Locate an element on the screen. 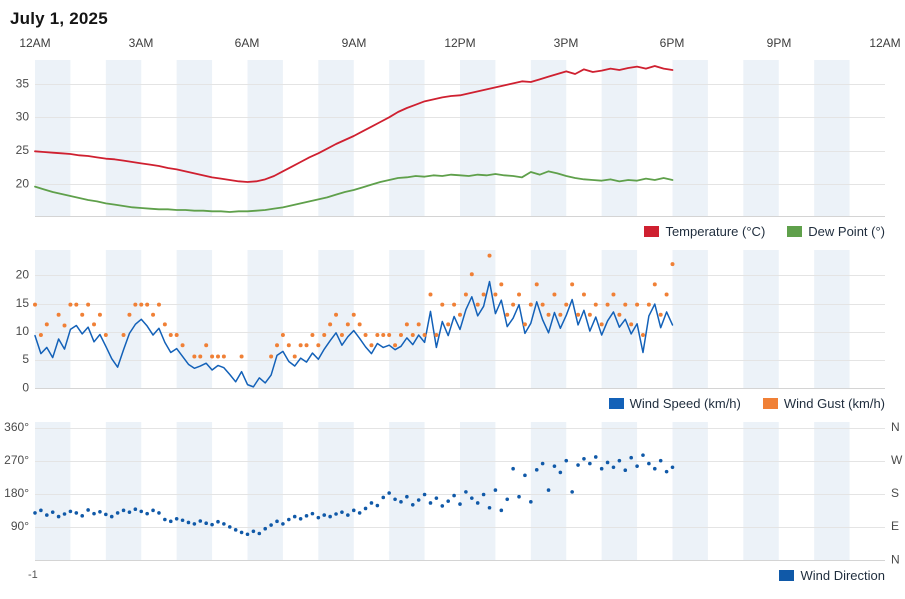 This screenshot has width=905, height=599. wind-direction-legend: -1 Wind Direction is located at coordinates (452, 575).